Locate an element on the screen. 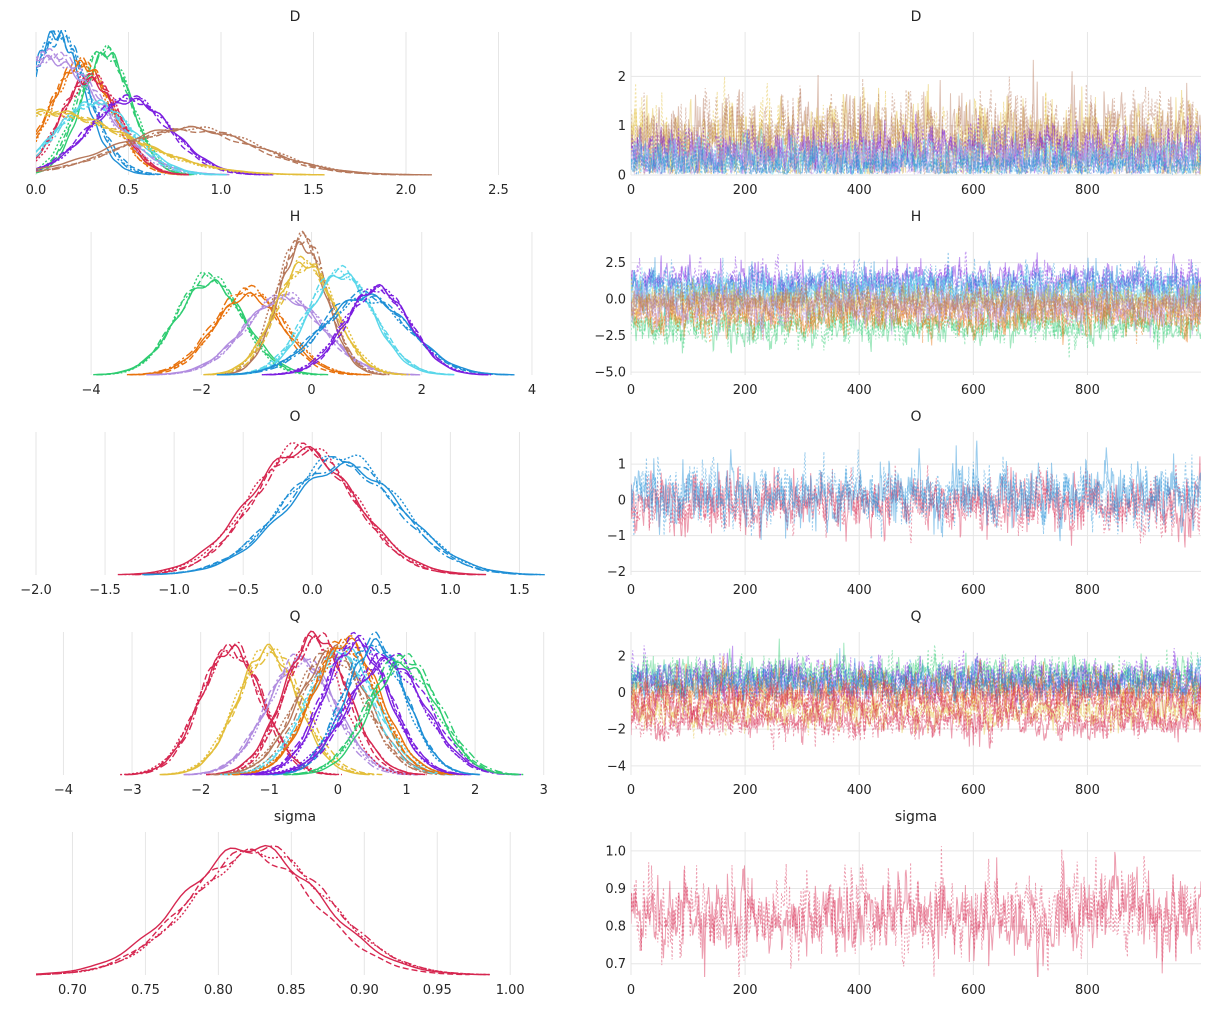 The width and height of the screenshot is (1211, 1011). density-series-H[1] is located at coordinates (249, 330).